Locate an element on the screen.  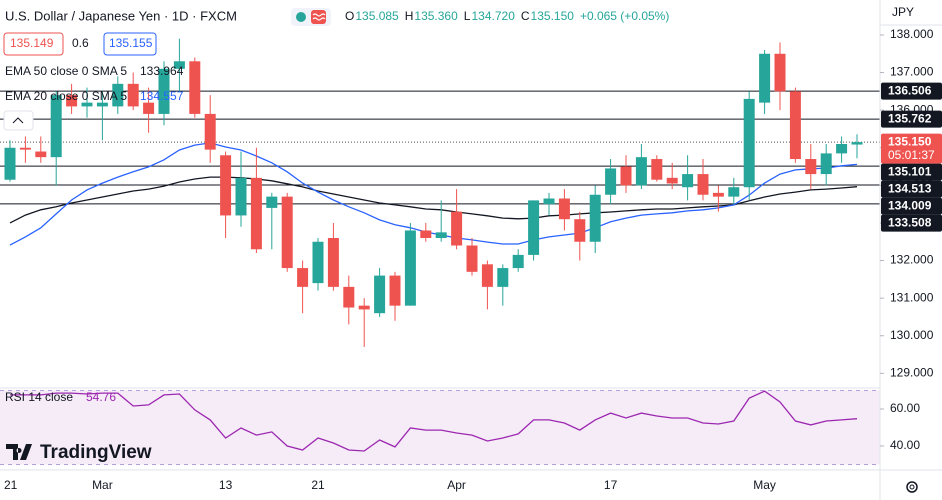
legend-value: 134.557 is located at coordinates (162, 96).